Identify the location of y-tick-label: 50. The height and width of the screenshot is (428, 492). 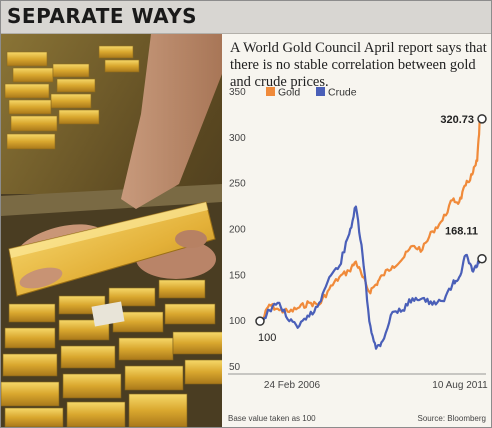
(235, 367).